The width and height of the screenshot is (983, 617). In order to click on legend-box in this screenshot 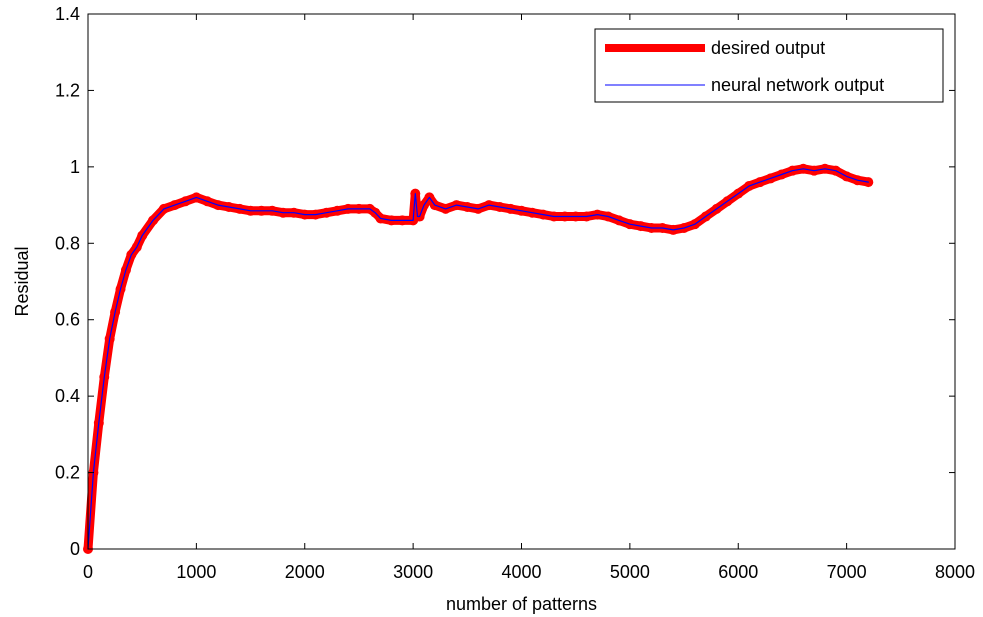, I will do `click(769, 65)`.